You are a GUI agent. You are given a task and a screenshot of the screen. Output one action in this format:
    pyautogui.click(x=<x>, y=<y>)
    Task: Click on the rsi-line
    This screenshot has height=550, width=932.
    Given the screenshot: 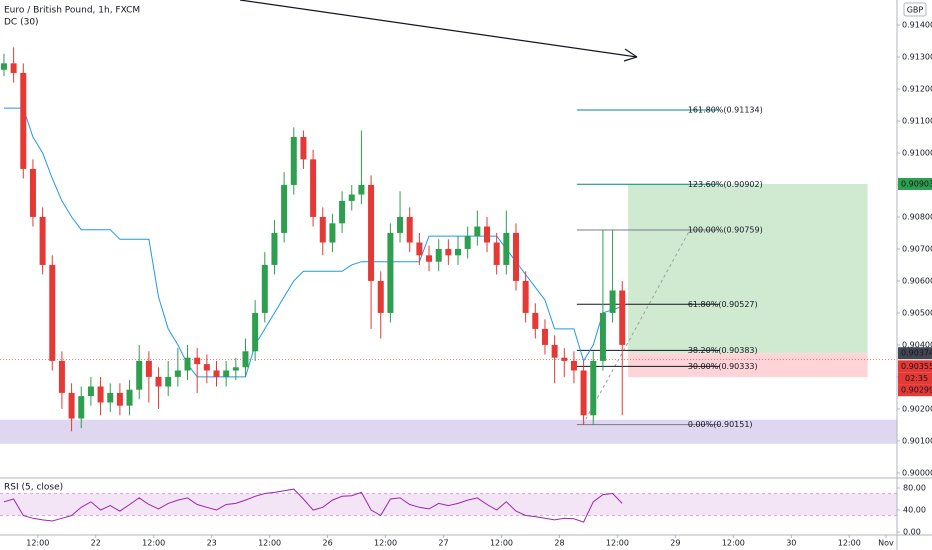 What is the action you would take?
    pyautogui.click(x=313, y=505)
    